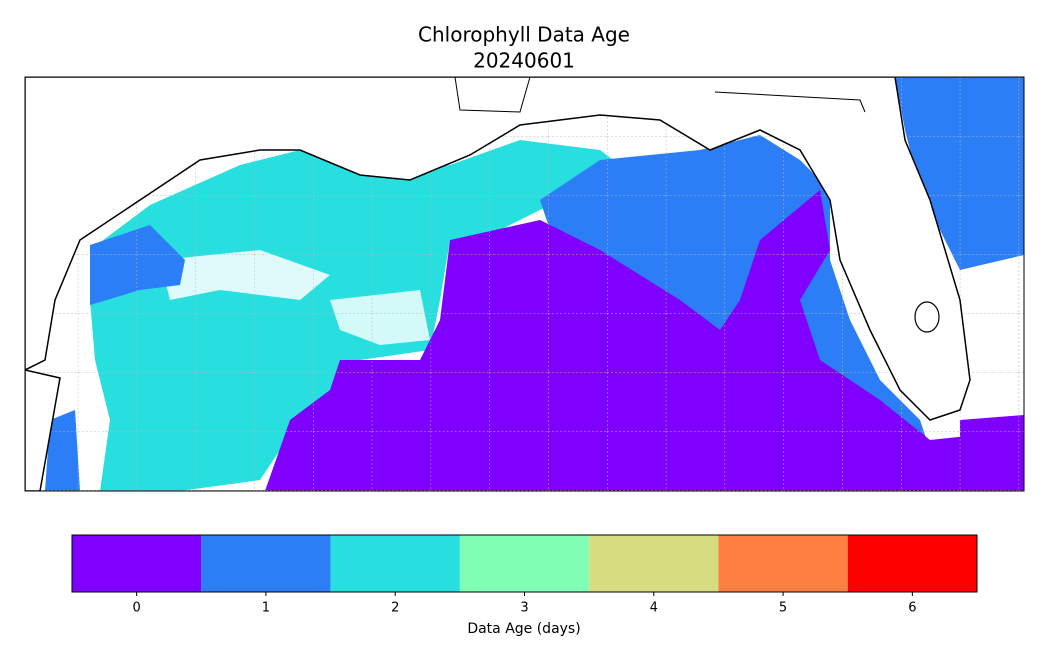 The width and height of the screenshot is (1049, 665). I want to click on tick-label: 1, so click(266, 608).